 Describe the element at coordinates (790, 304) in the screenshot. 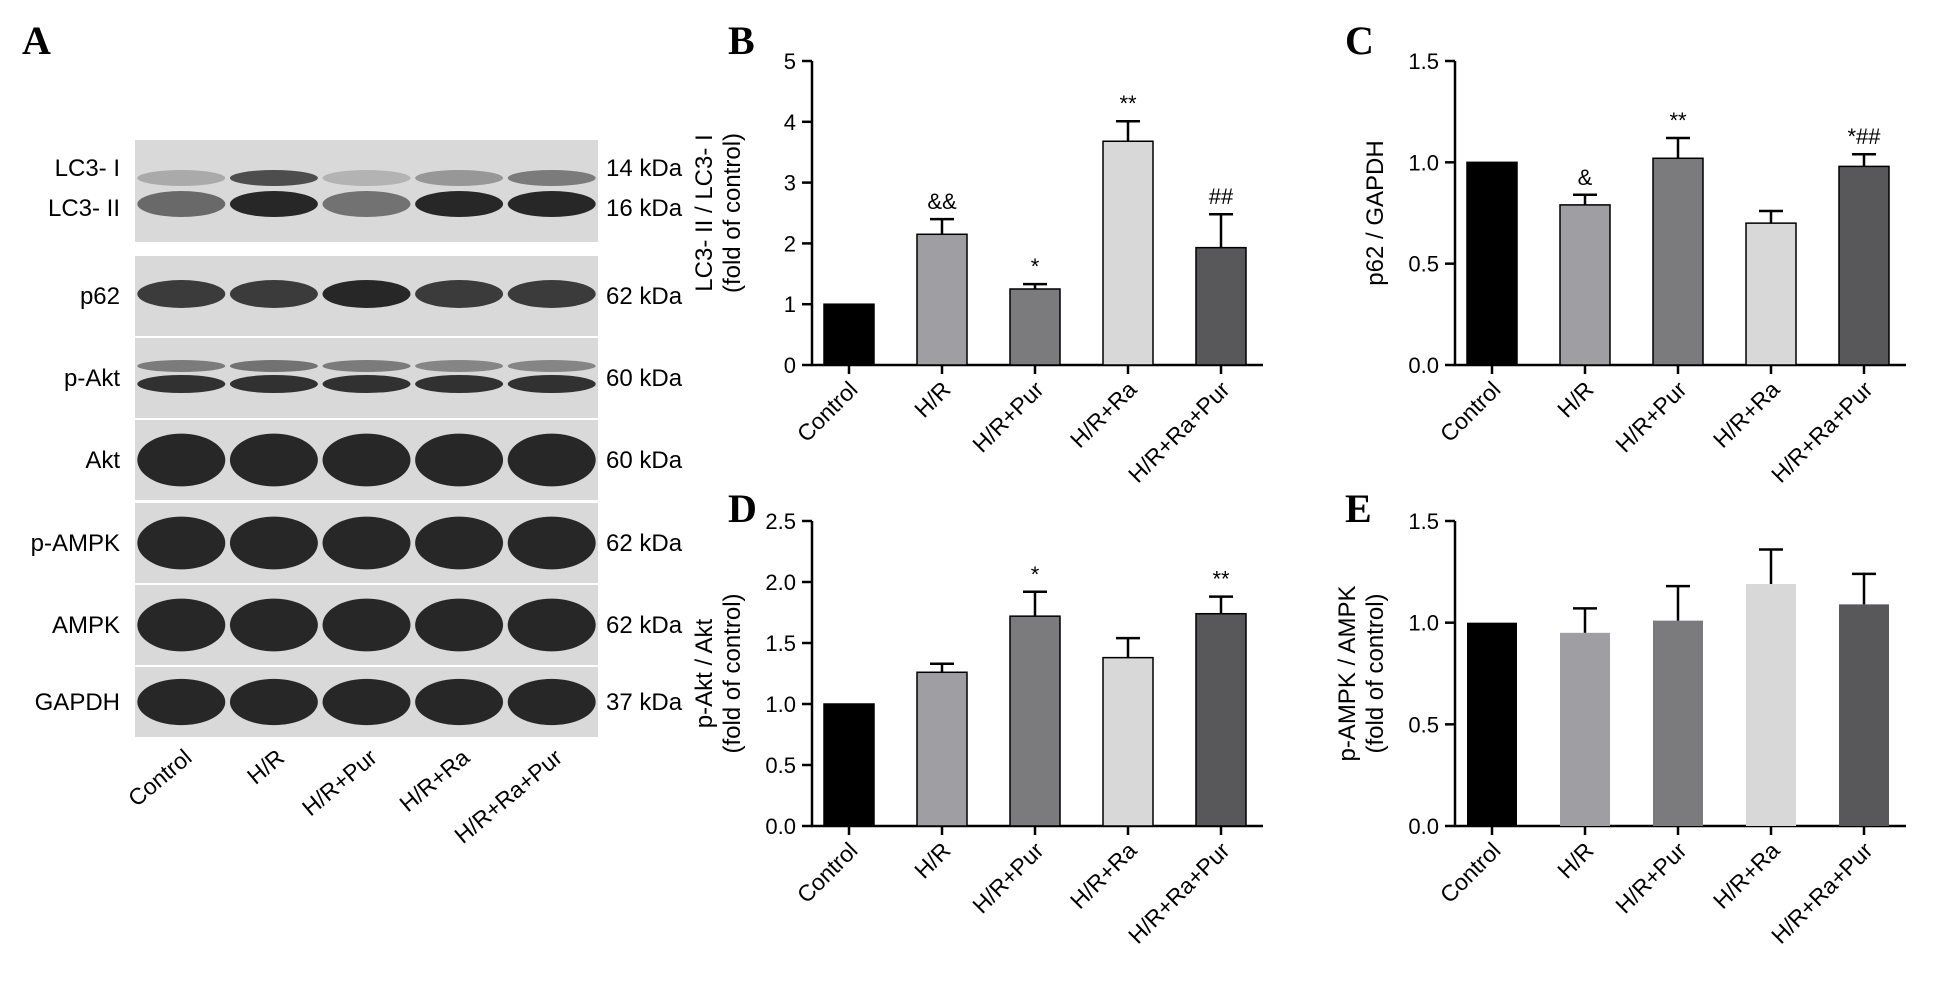

I see `y-tick-label: 1` at that location.